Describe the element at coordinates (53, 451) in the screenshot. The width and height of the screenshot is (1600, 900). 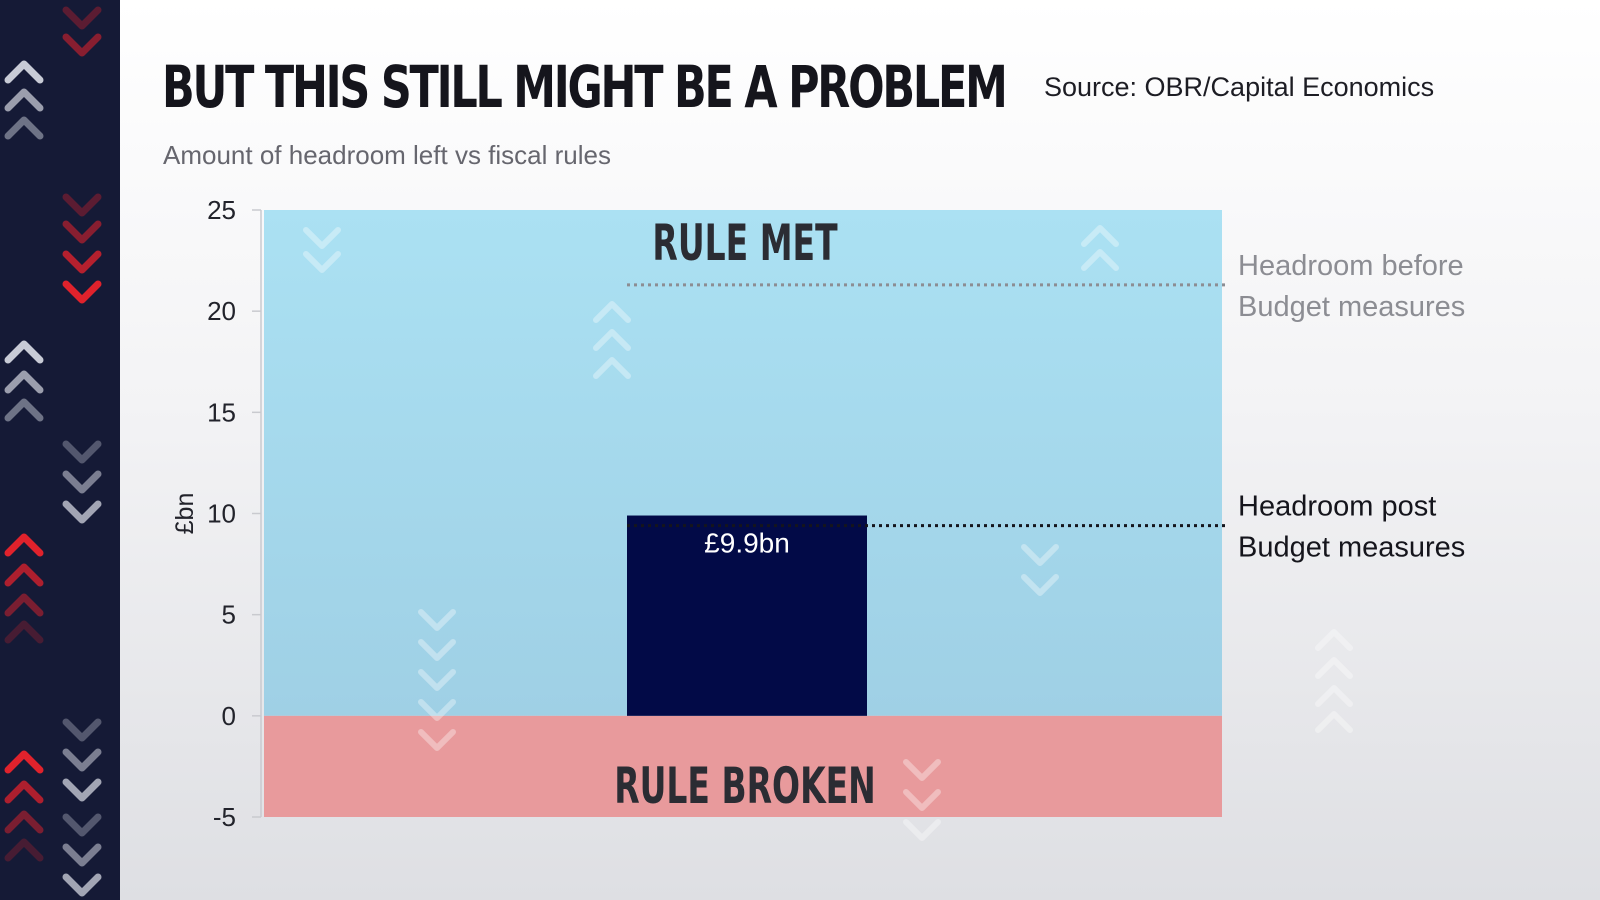
I see `chevron-pattern` at that location.